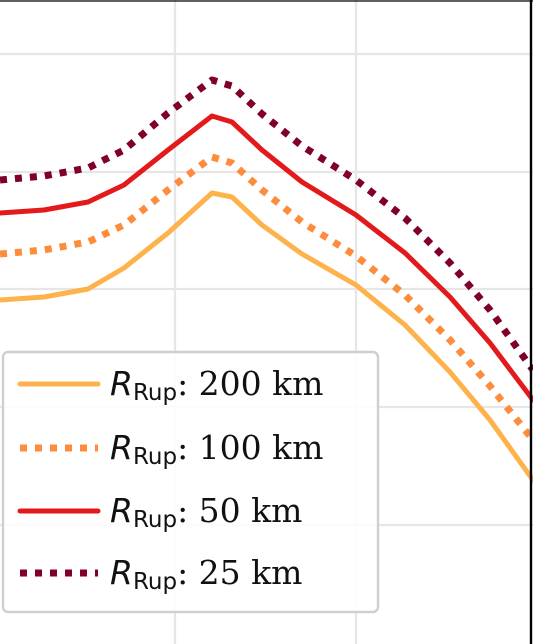 The height and width of the screenshot is (644, 533). What do you see at coordinates (250, 447) in the screenshot?
I see `legend-value-1: : 100 km` at bounding box center [250, 447].